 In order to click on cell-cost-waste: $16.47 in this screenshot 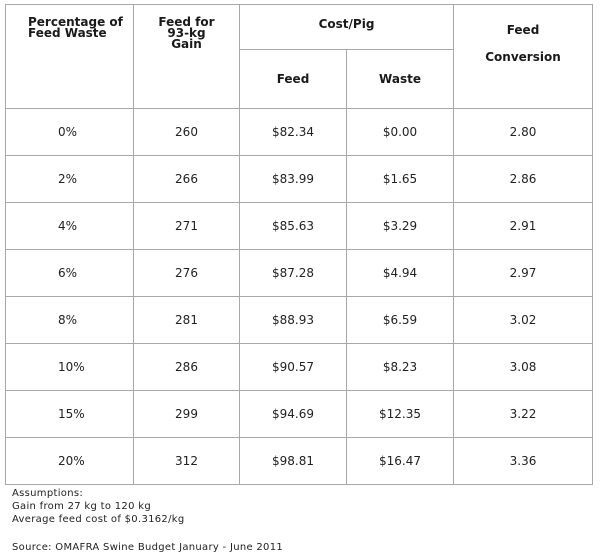, I will do `click(400, 461)`.